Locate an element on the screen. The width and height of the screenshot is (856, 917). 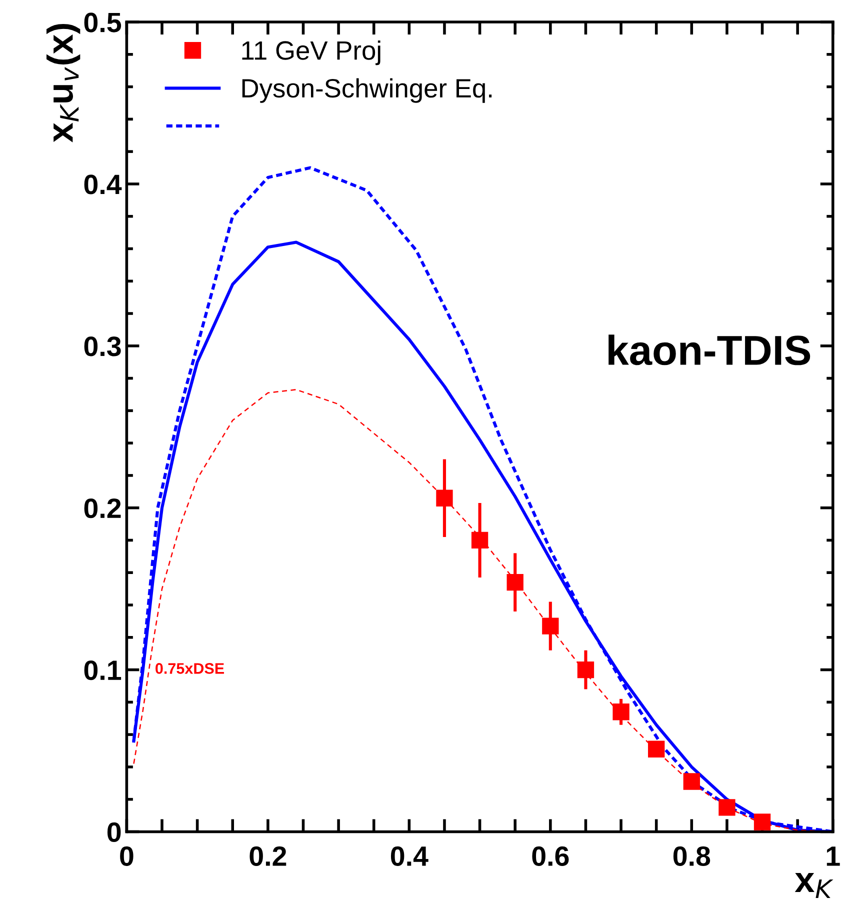
annotation: 0.75xDSE is located at coordinates (190, 668).